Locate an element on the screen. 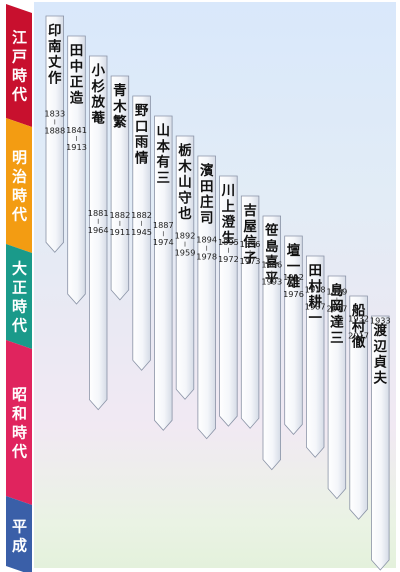  death-year: 1974 is located at coordinates (163, 242).